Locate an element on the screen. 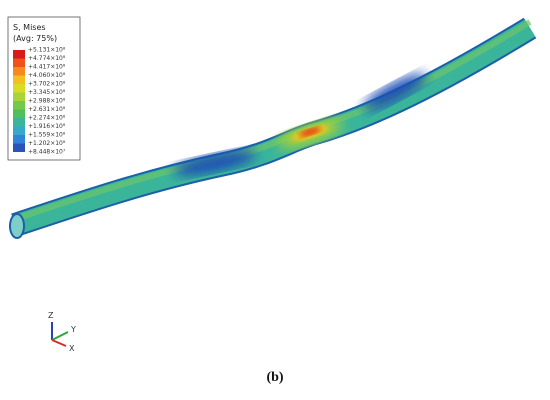  y-axis is located at coordinates (60, 336).